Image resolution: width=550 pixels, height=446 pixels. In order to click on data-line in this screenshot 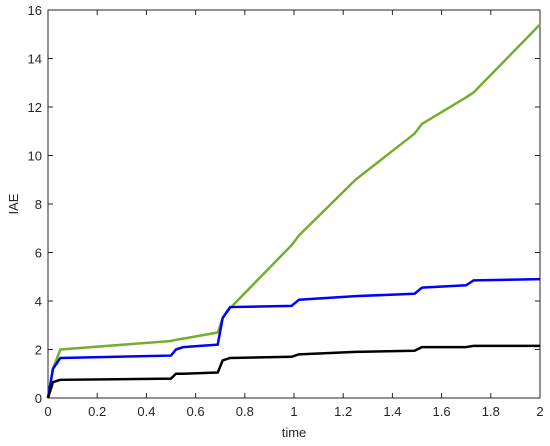, I will do `click(293, 371)`.